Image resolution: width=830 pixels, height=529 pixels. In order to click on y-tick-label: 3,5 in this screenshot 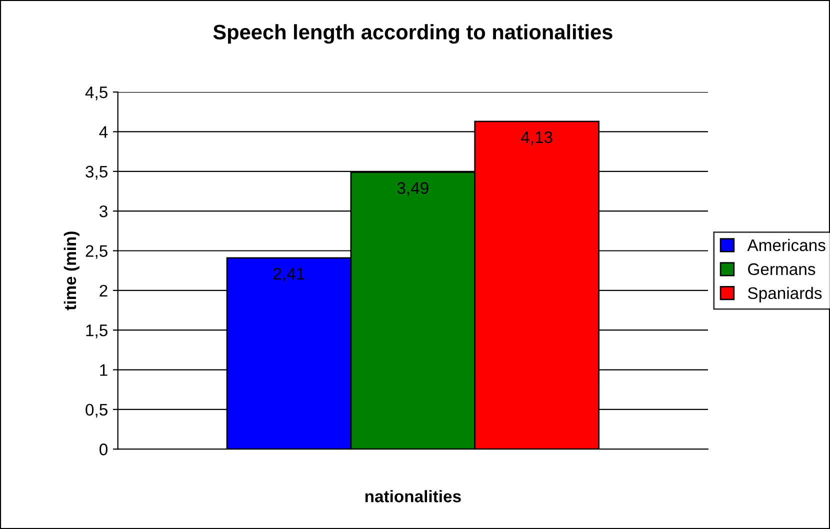, I will do `click(97, 173)`.